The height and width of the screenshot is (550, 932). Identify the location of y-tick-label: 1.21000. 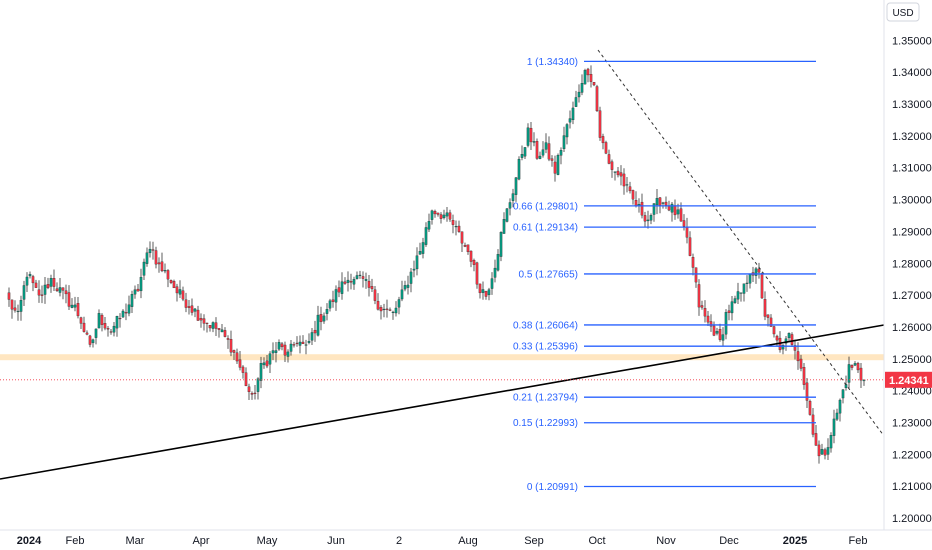
(912, 487).